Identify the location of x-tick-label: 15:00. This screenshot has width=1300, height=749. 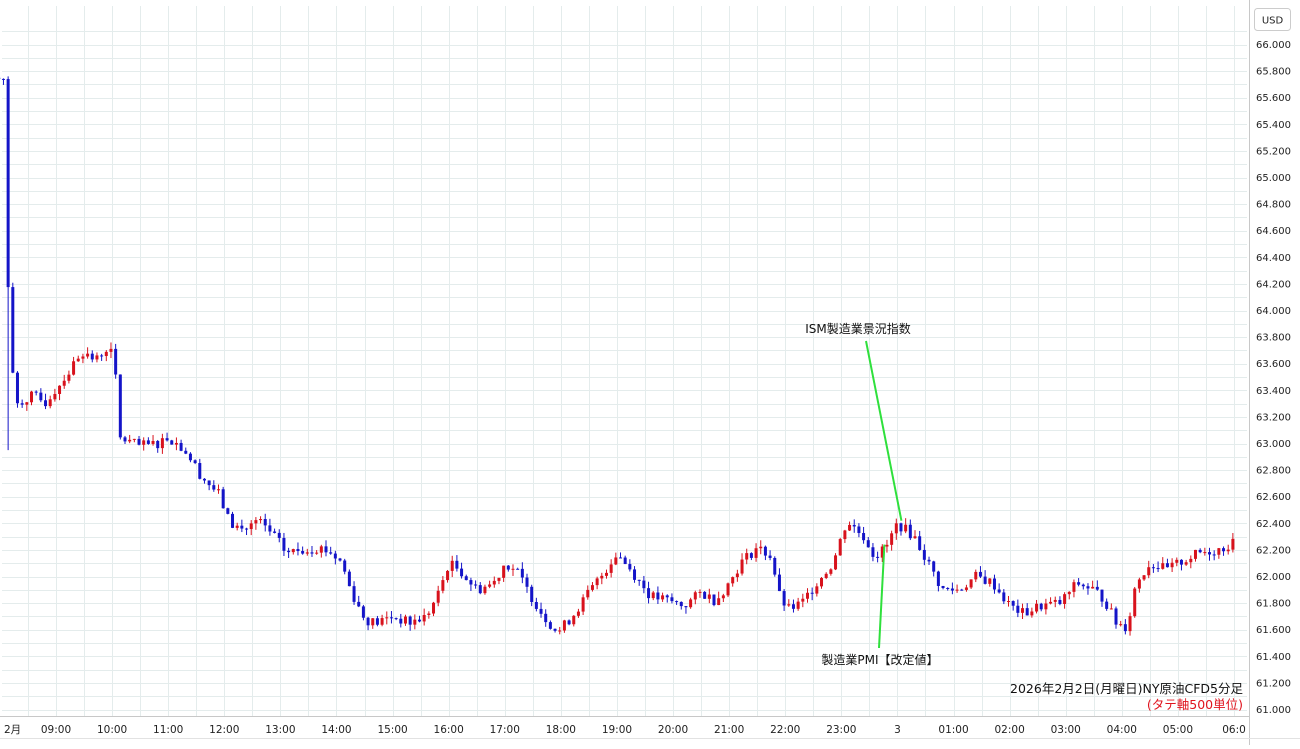
(392, 730).